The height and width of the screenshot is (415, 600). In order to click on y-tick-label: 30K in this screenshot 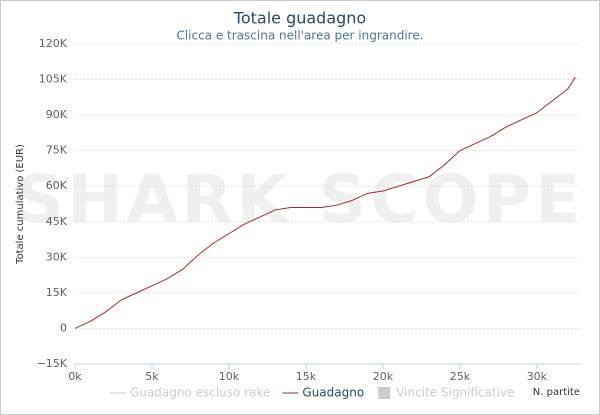, I will do `click(57, 256)`.